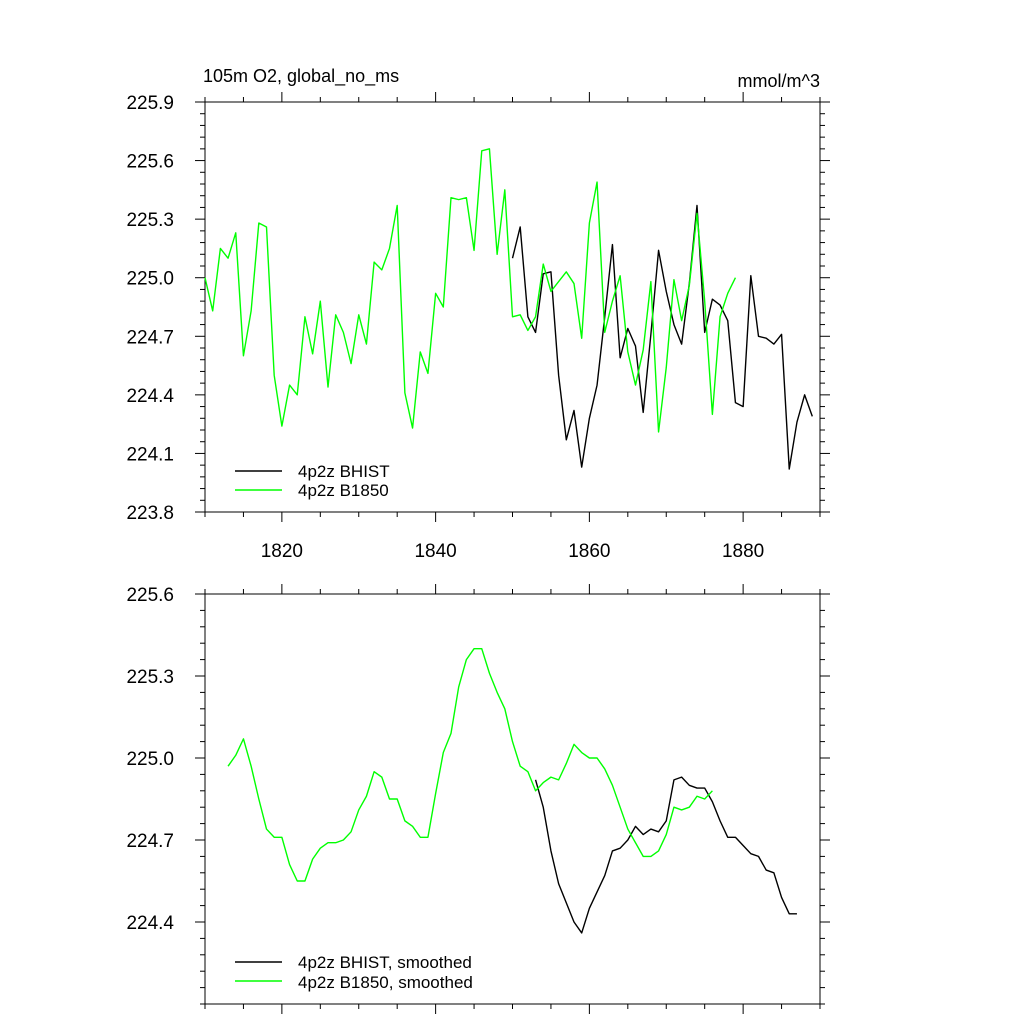  What do you see at coordinates (470, 290) in the screenshot?
I see `series-line-b1850-top` at bounding box center [470, 290].